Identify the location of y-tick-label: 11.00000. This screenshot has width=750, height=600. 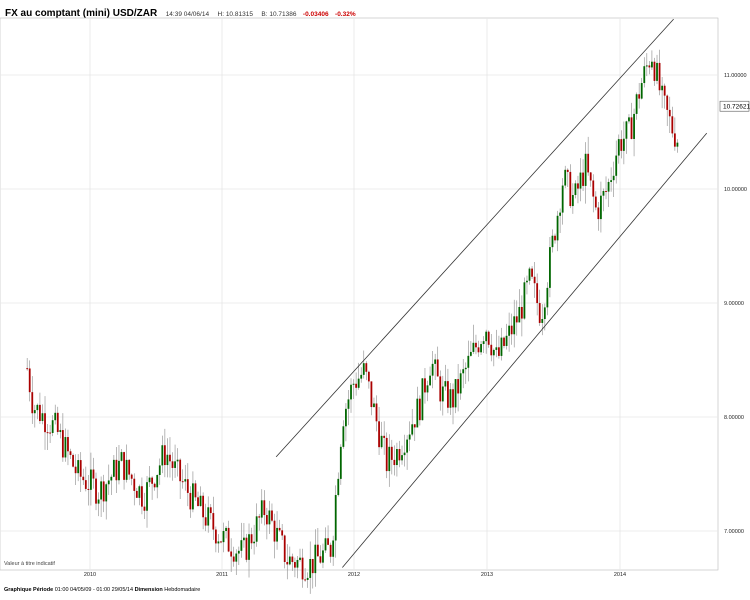
(735, 76).